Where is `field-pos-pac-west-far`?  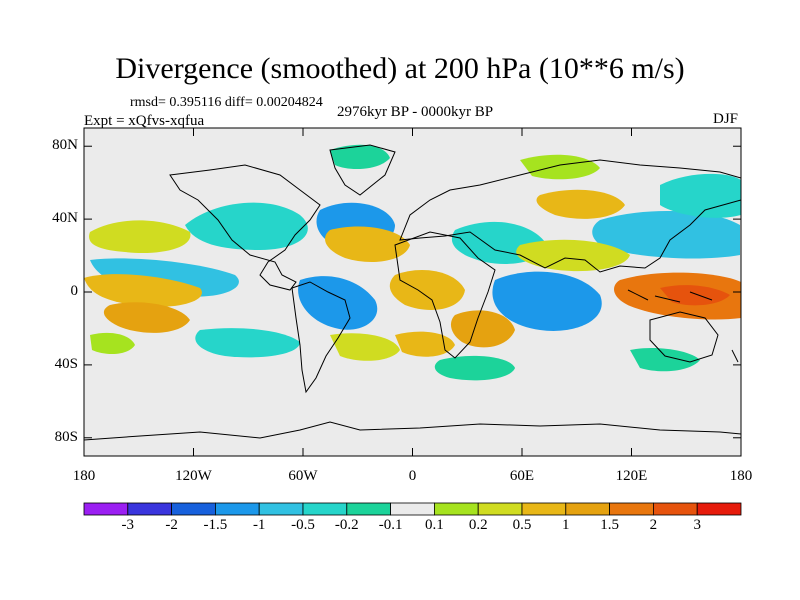 field-pos-pac-west-far is located at coordinates (112, 343).